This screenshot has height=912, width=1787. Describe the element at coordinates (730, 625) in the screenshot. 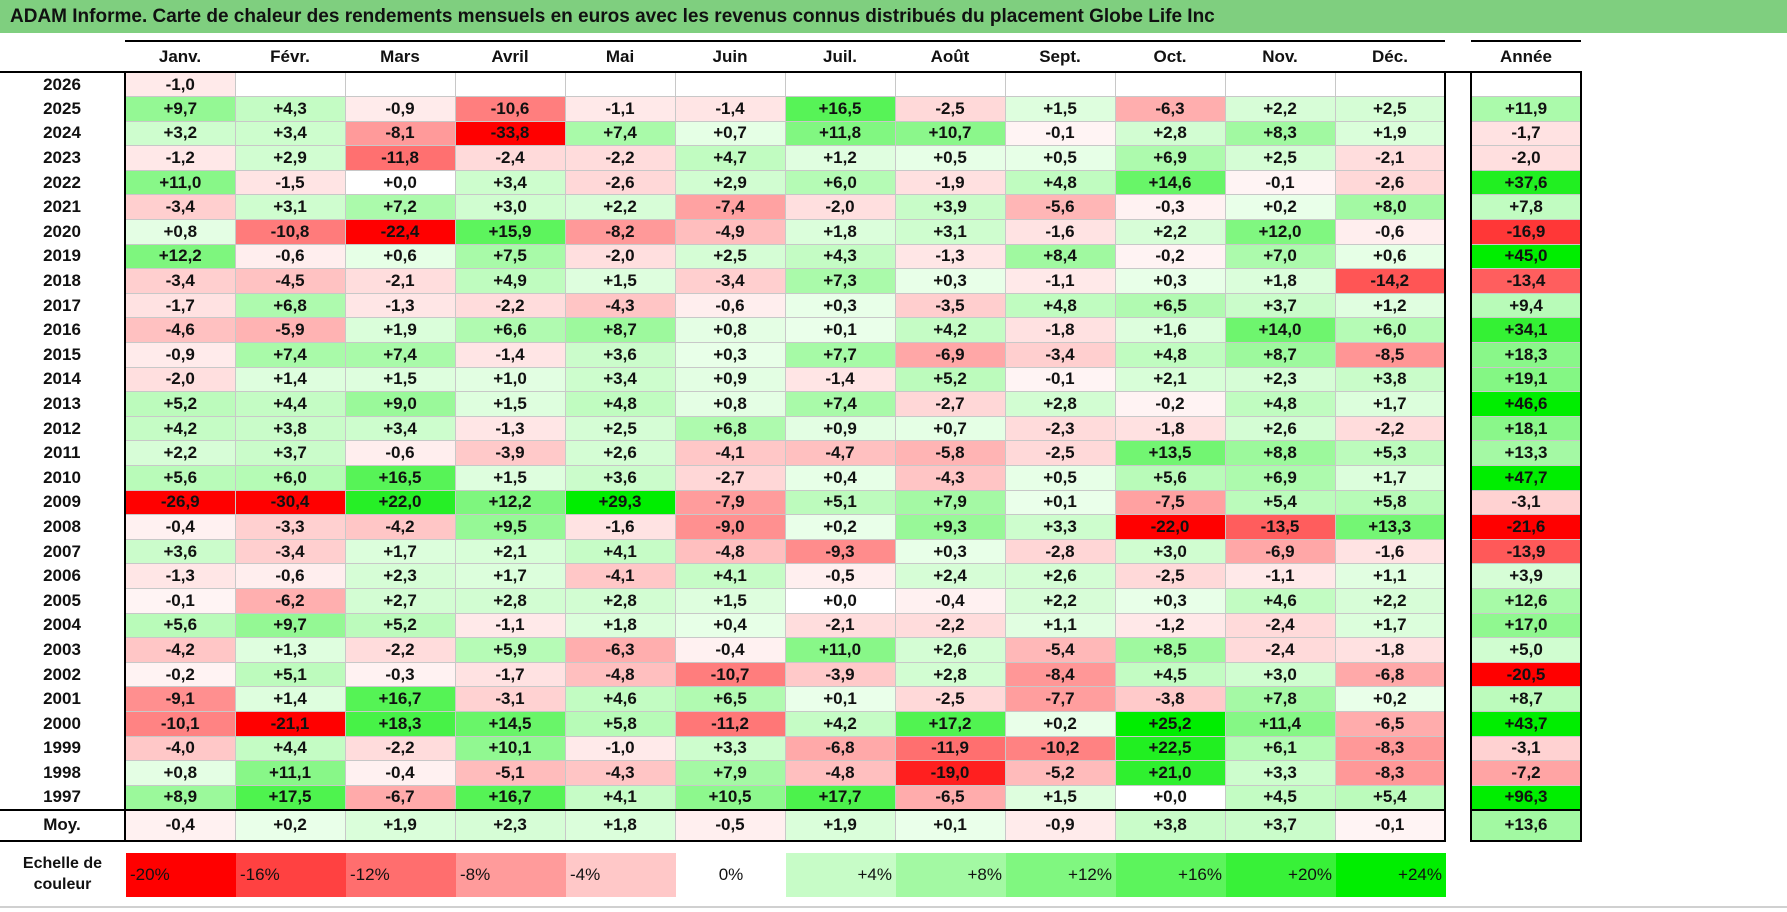

I see `heat-cell: +0,4` at that location.